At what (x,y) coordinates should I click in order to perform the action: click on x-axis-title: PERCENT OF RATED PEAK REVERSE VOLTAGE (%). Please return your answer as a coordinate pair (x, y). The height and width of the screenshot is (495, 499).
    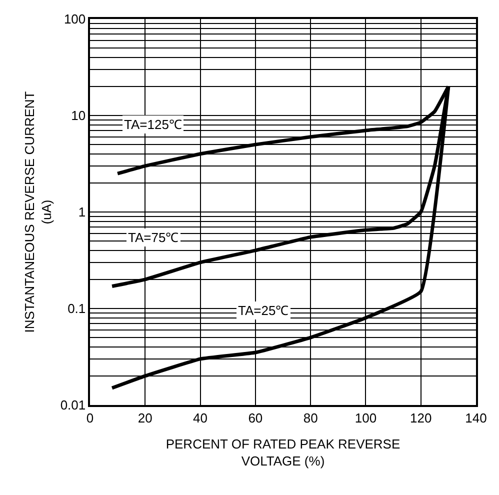
    Looking at the image, I should click on (283, 452).